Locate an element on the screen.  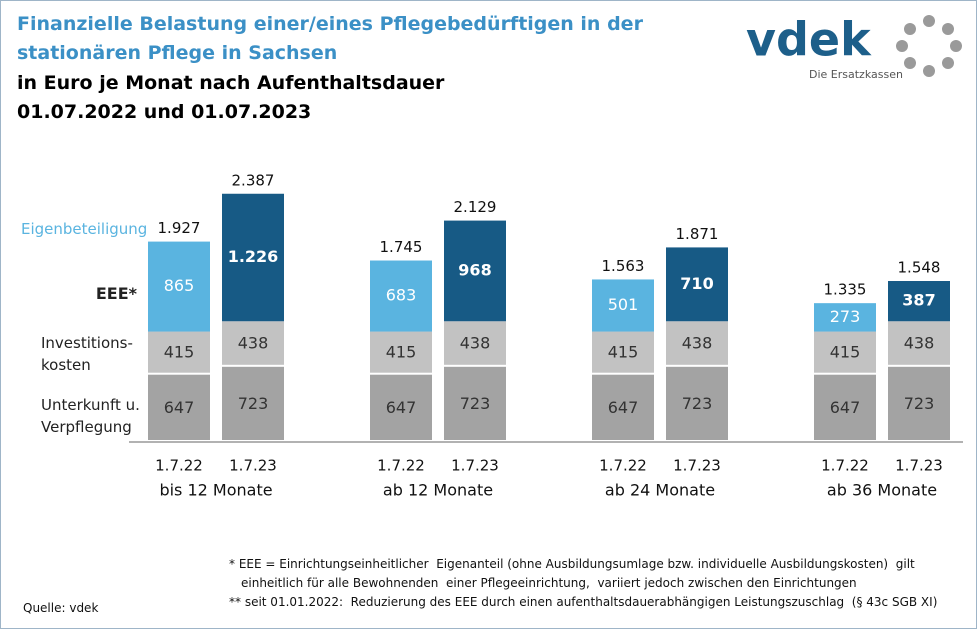
segment-label: 387 is located at coordinates (918, 300).